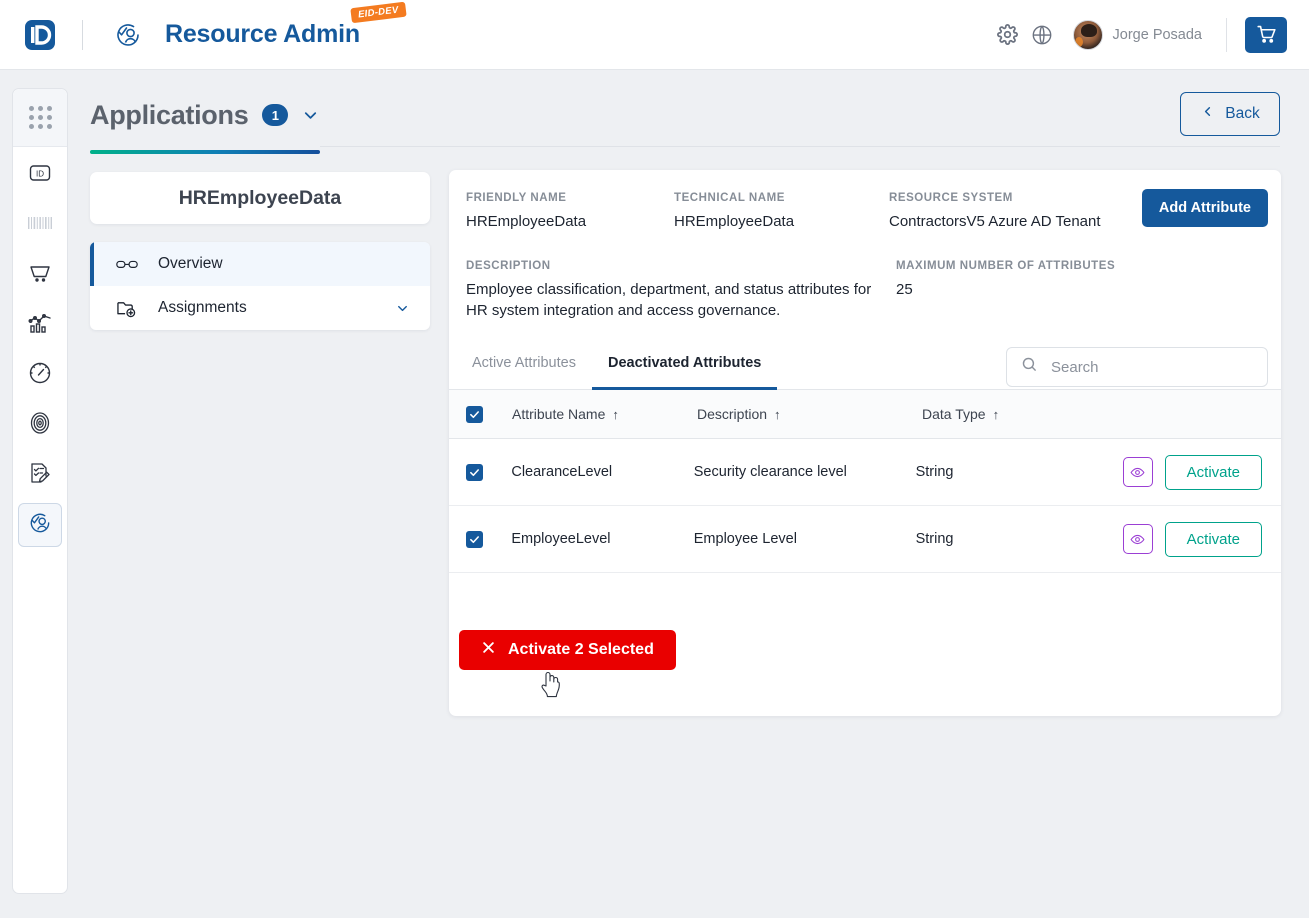 The height and width of the screenshot is (918, 1309). I want to click on gauge-icon, so click(40, 375).